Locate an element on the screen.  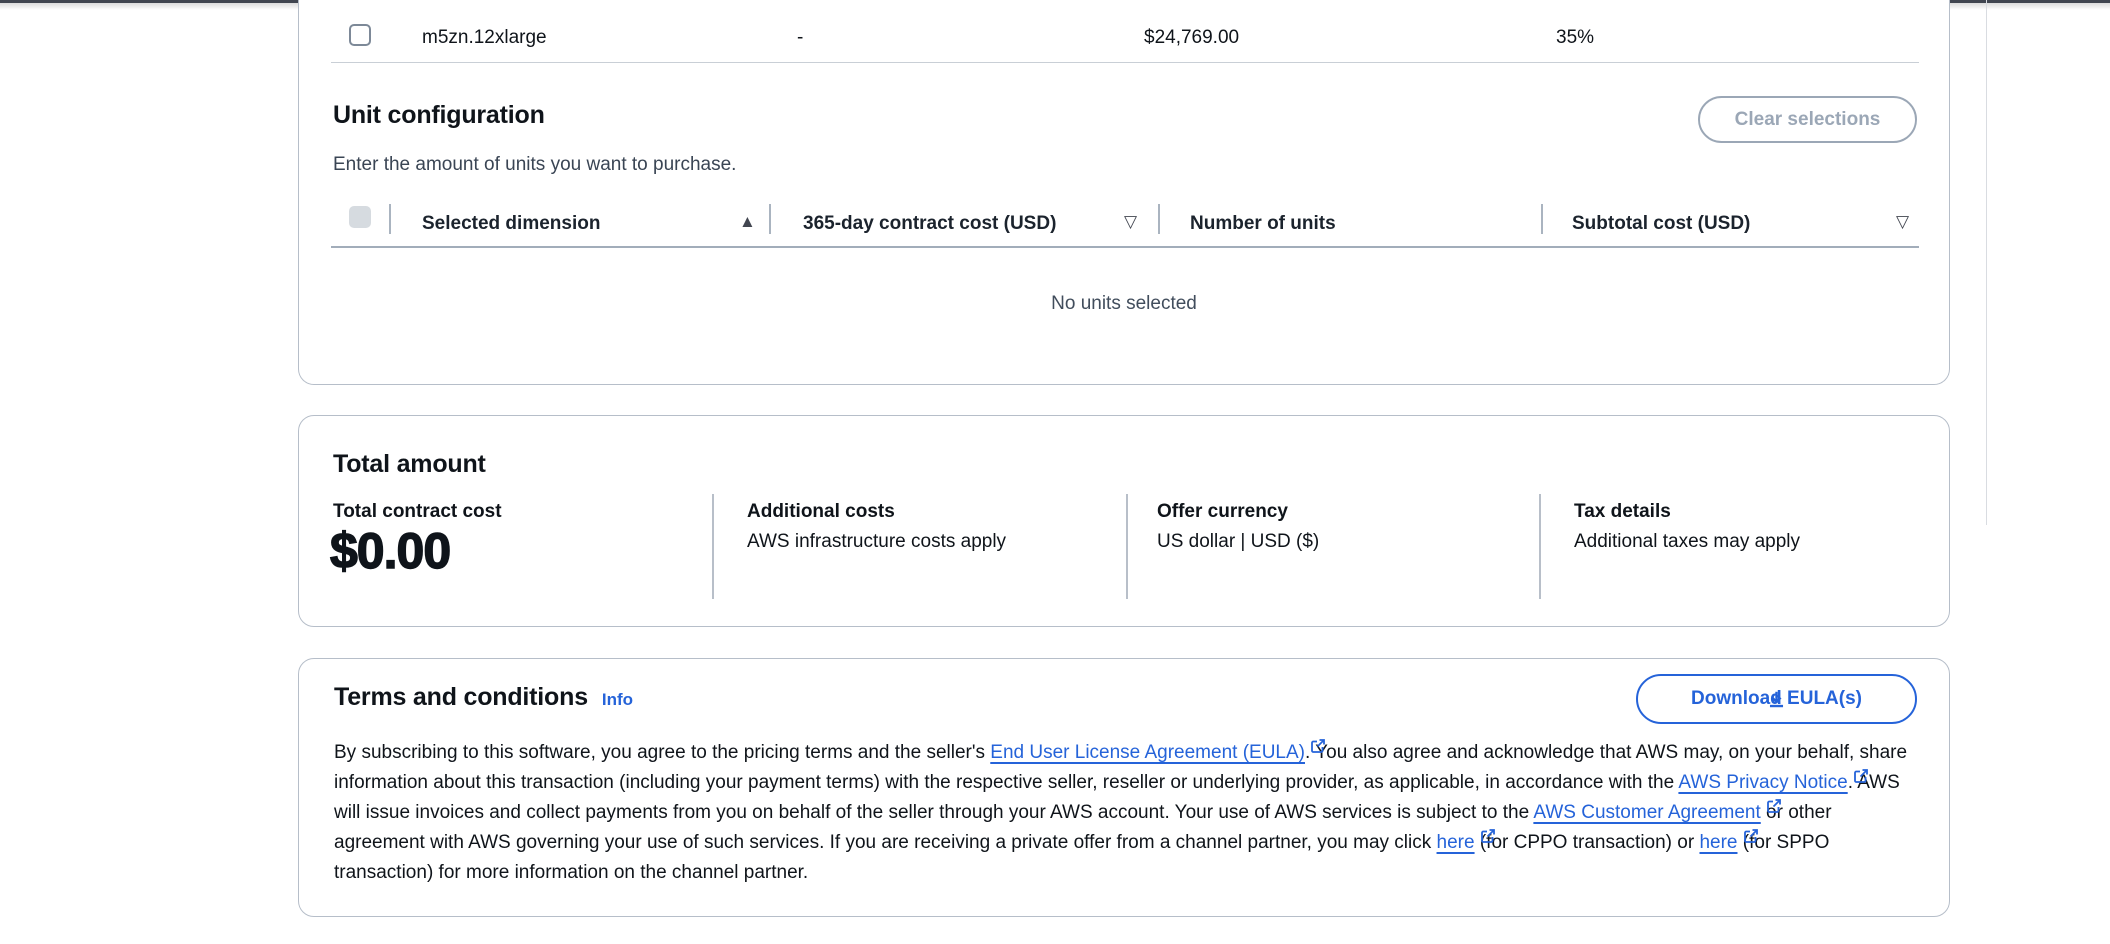
total-amount-title: Total amount is located at coordinates (409, 464).